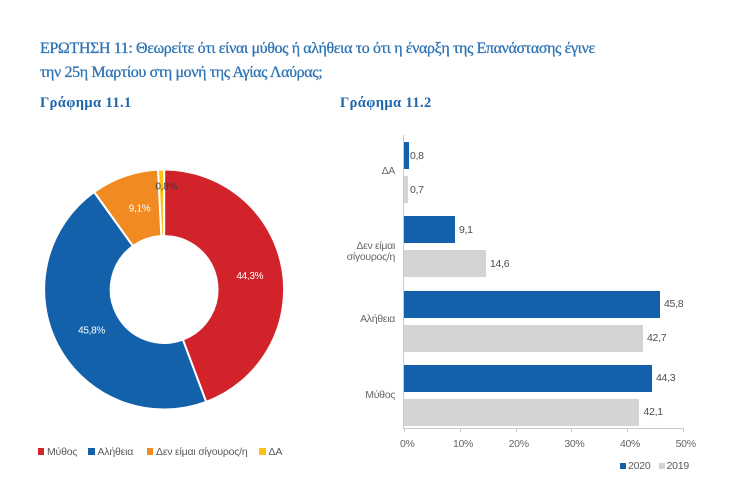  Describe the element at coordinates (166, 187) in the screenshot. I see `svg-text: 0,8%` at that location.